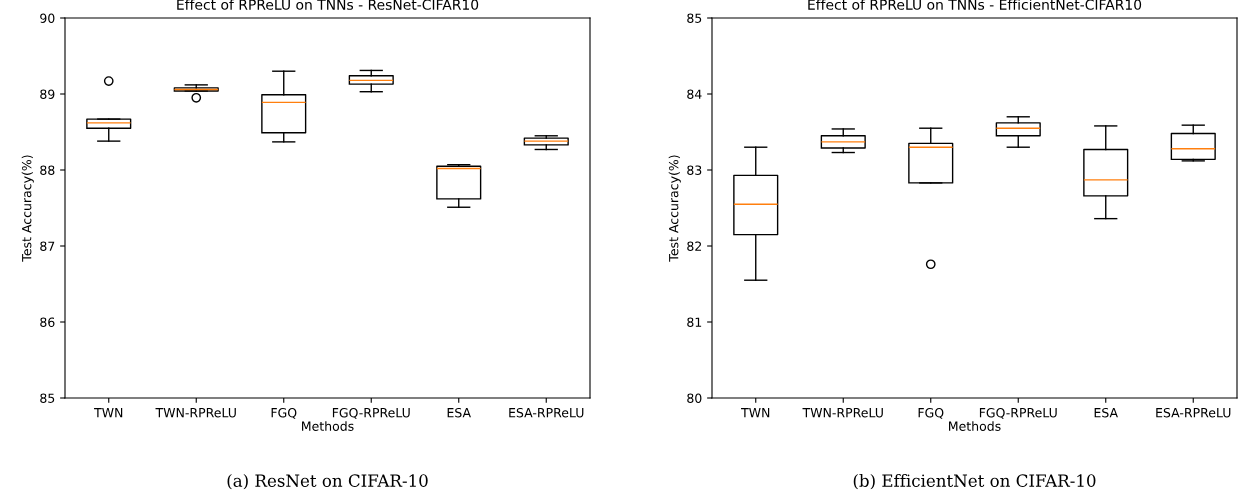  Describe the element at coordinates (974, 482) in the screenshot. I see `text: (b) EfficientNet on CIFAR-10` at that location.